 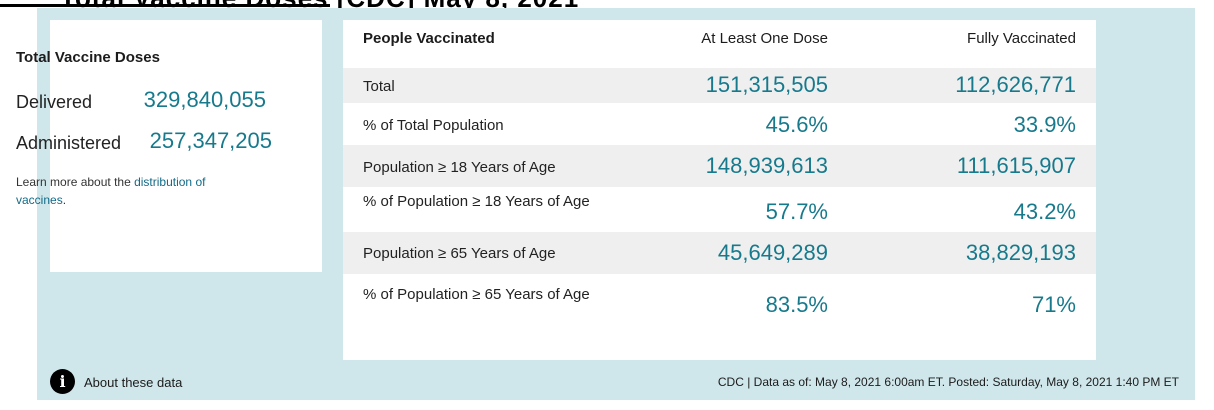 I want to click on table-row-total: Total 151,315,505 112,626,771, so click(x=719, y=85).